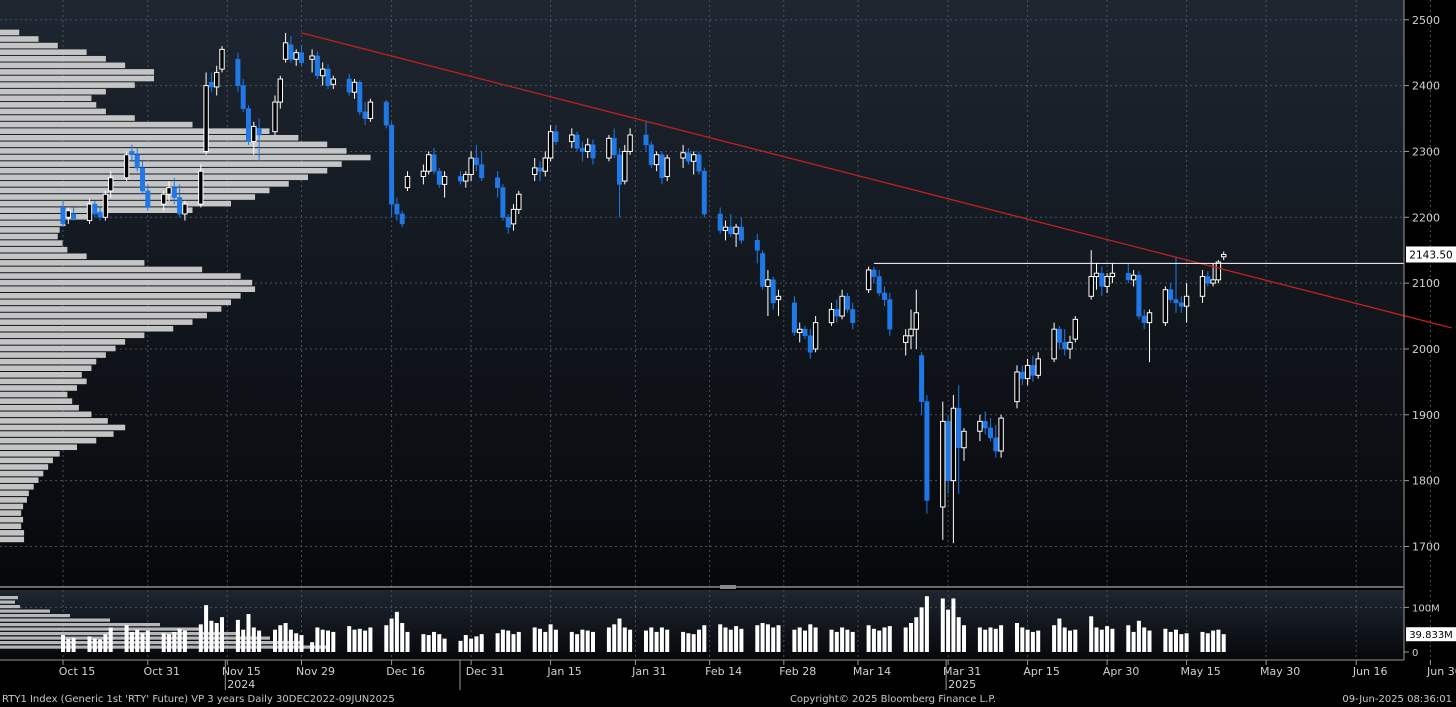  What do you see at coordinates (1200, 671) in the screenshot?
I see `x-tick-label: May 15` at bounding box center [1200, 671].